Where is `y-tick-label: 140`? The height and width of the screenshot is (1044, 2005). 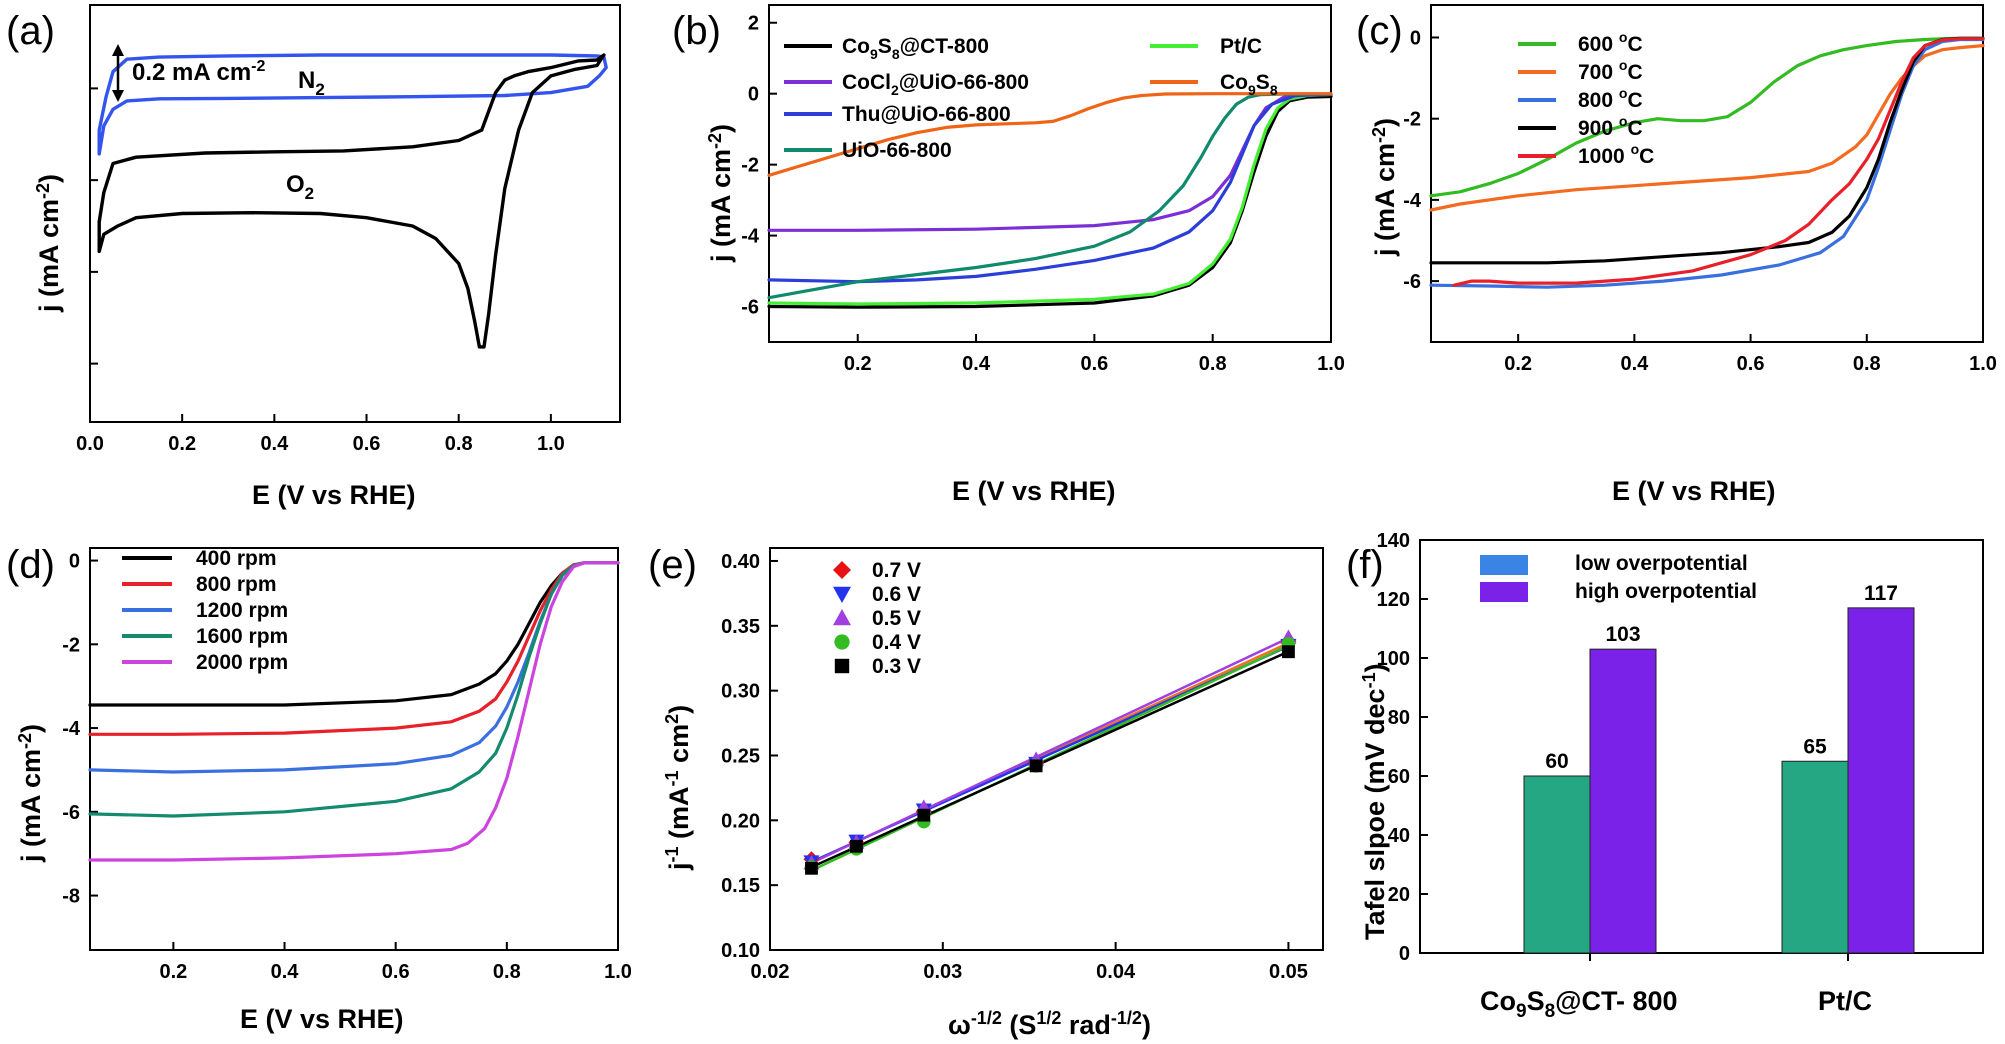
y-tick-label: 140 is located at coordinates (1393, 541).